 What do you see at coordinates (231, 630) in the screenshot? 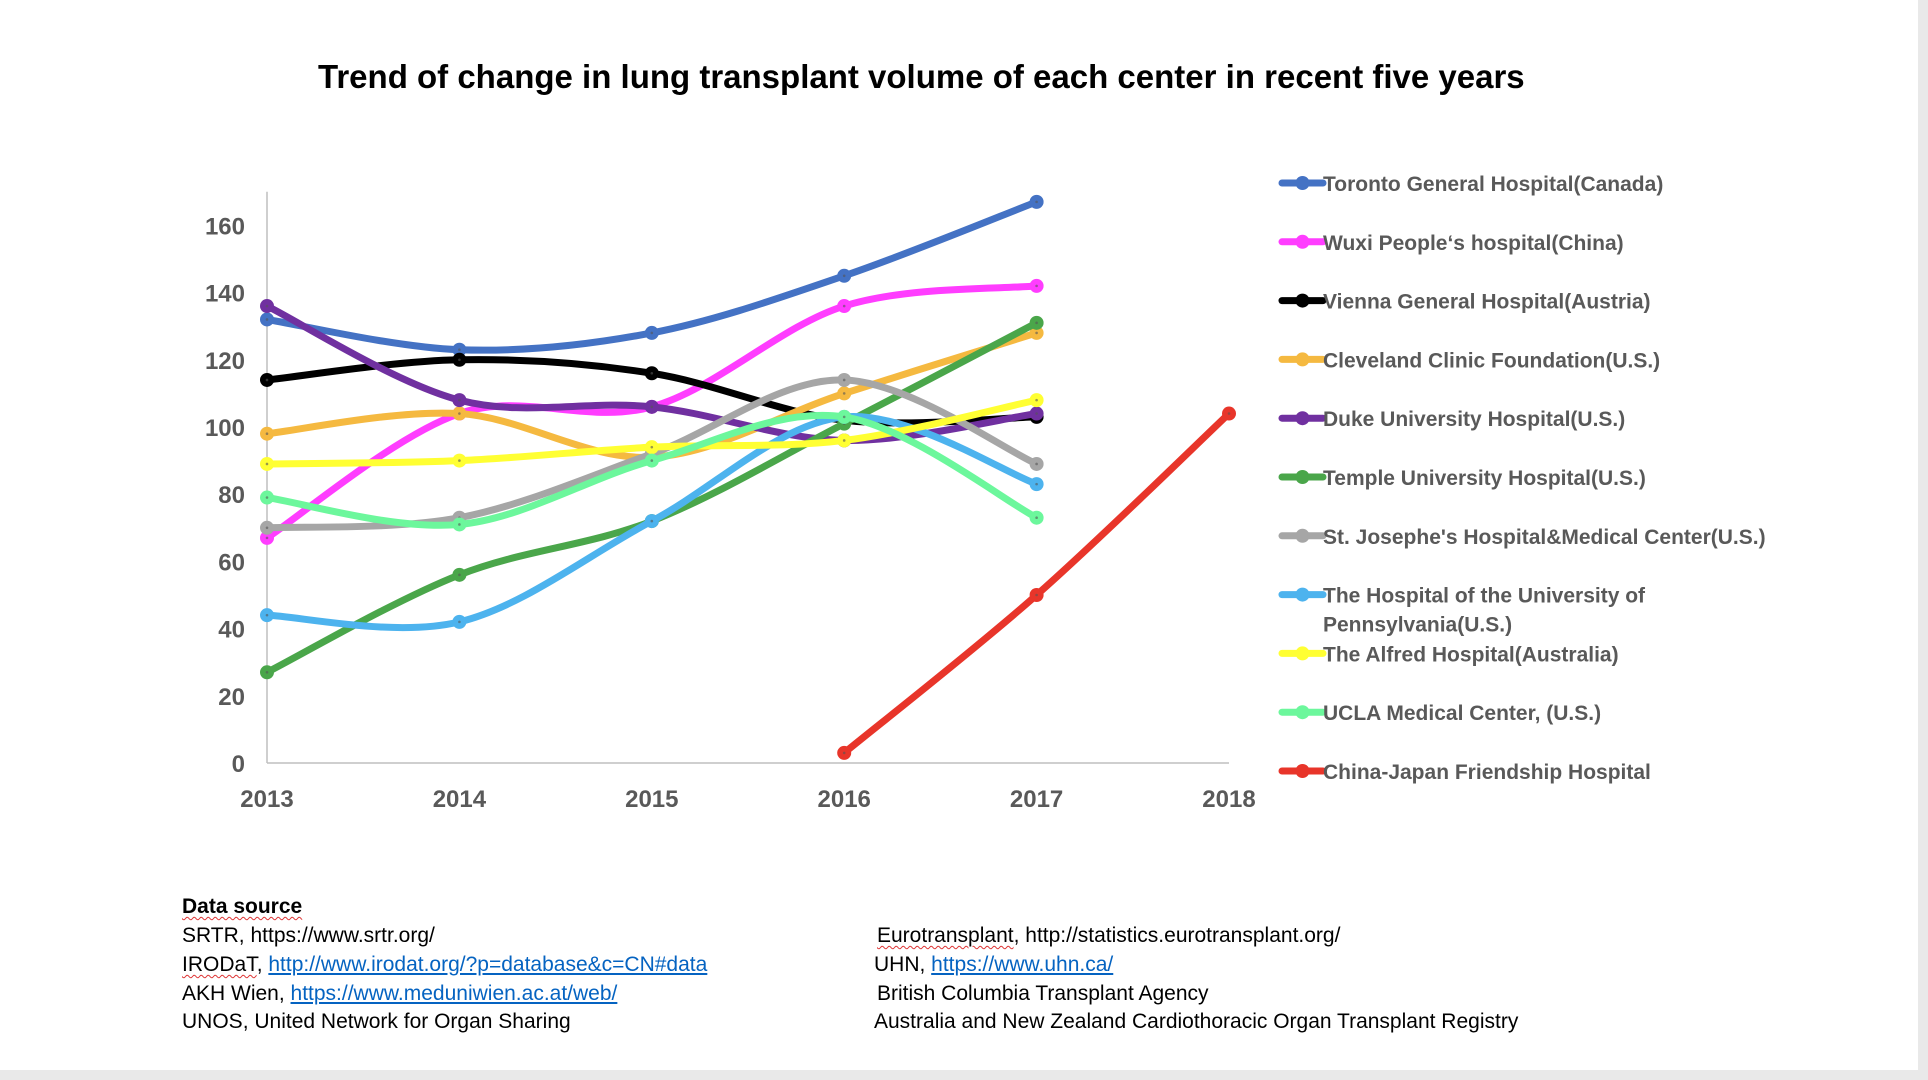
I see `y-tick-label: 40` at bounding box center [231, 630].